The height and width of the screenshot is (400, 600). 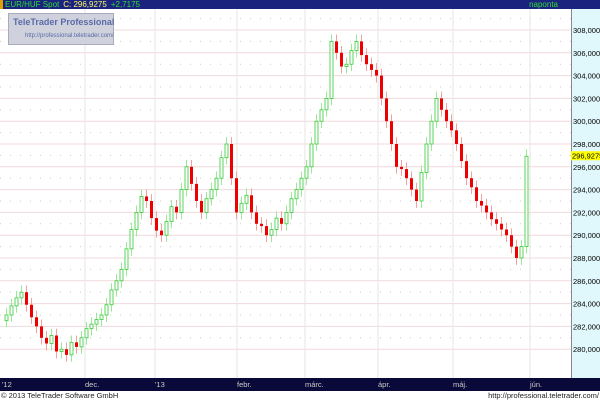 I want to click on y-tick-label: 296,0000, so click(x=586, y=167).